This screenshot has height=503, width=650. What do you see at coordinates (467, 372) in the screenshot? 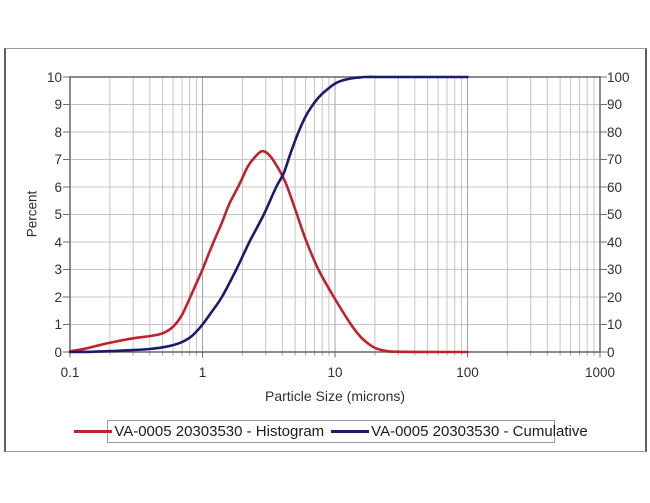
I see `x-tick-label: 100` at bounding box center [467, 372].